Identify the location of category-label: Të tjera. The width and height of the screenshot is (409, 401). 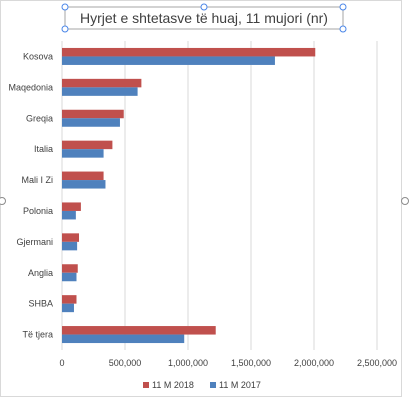
(37, 335).